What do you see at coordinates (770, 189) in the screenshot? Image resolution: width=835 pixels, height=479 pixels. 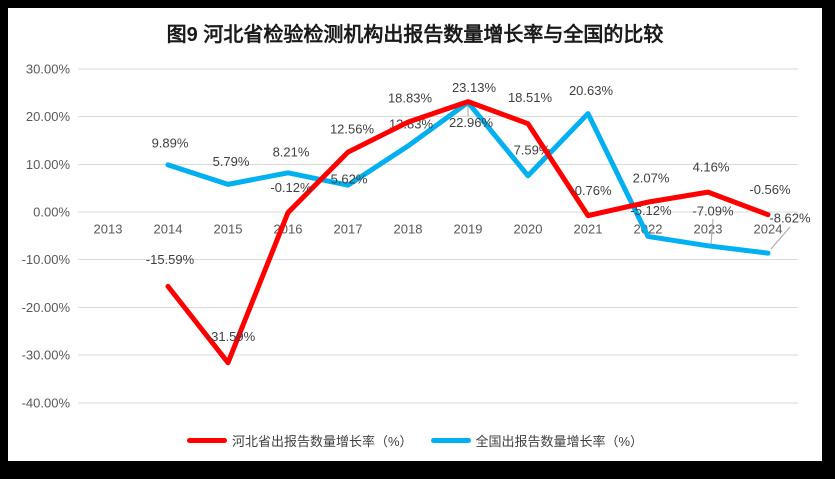 I see `data-label-hebei: -0.56%` at bounding box center [770, 189].